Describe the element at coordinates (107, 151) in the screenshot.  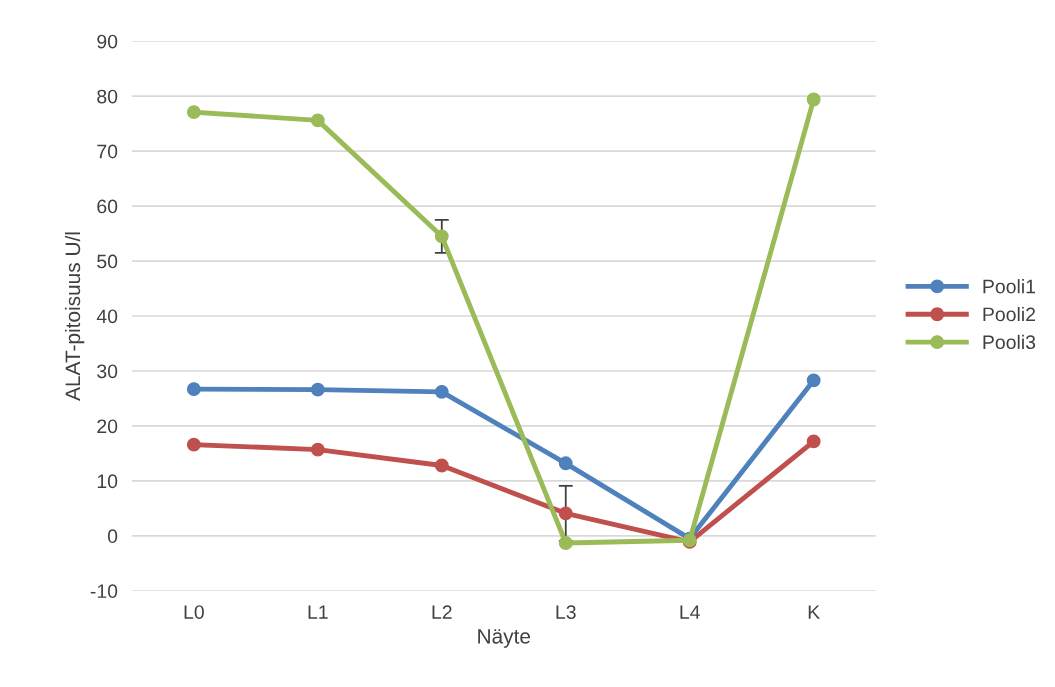
I see `y-tick-label: 70` at that location.